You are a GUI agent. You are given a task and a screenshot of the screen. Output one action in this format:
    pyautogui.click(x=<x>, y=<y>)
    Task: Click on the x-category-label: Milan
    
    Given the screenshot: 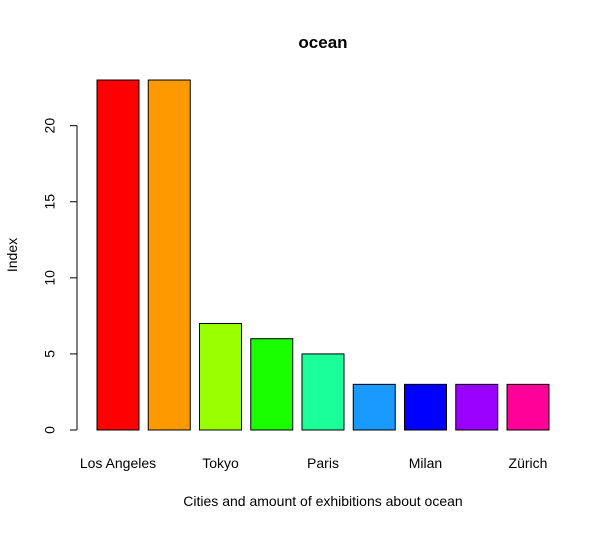 What is the action you would take?
    pyautogui.click(x=425, y=463)
    